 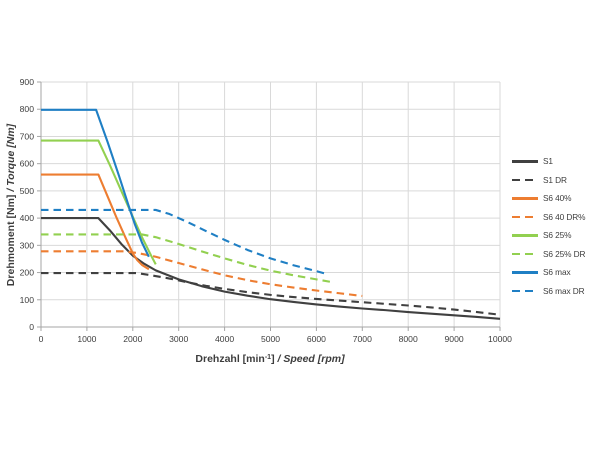 I want to click on series-line-s6-max, so click(x=95, y=183).